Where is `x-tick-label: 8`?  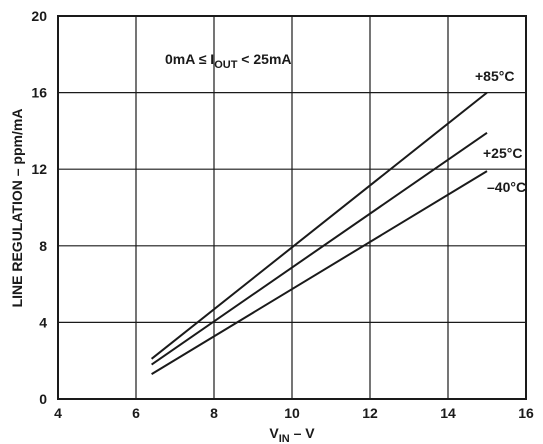 x-tick-label: 8 is located at coordinates (214, 413).